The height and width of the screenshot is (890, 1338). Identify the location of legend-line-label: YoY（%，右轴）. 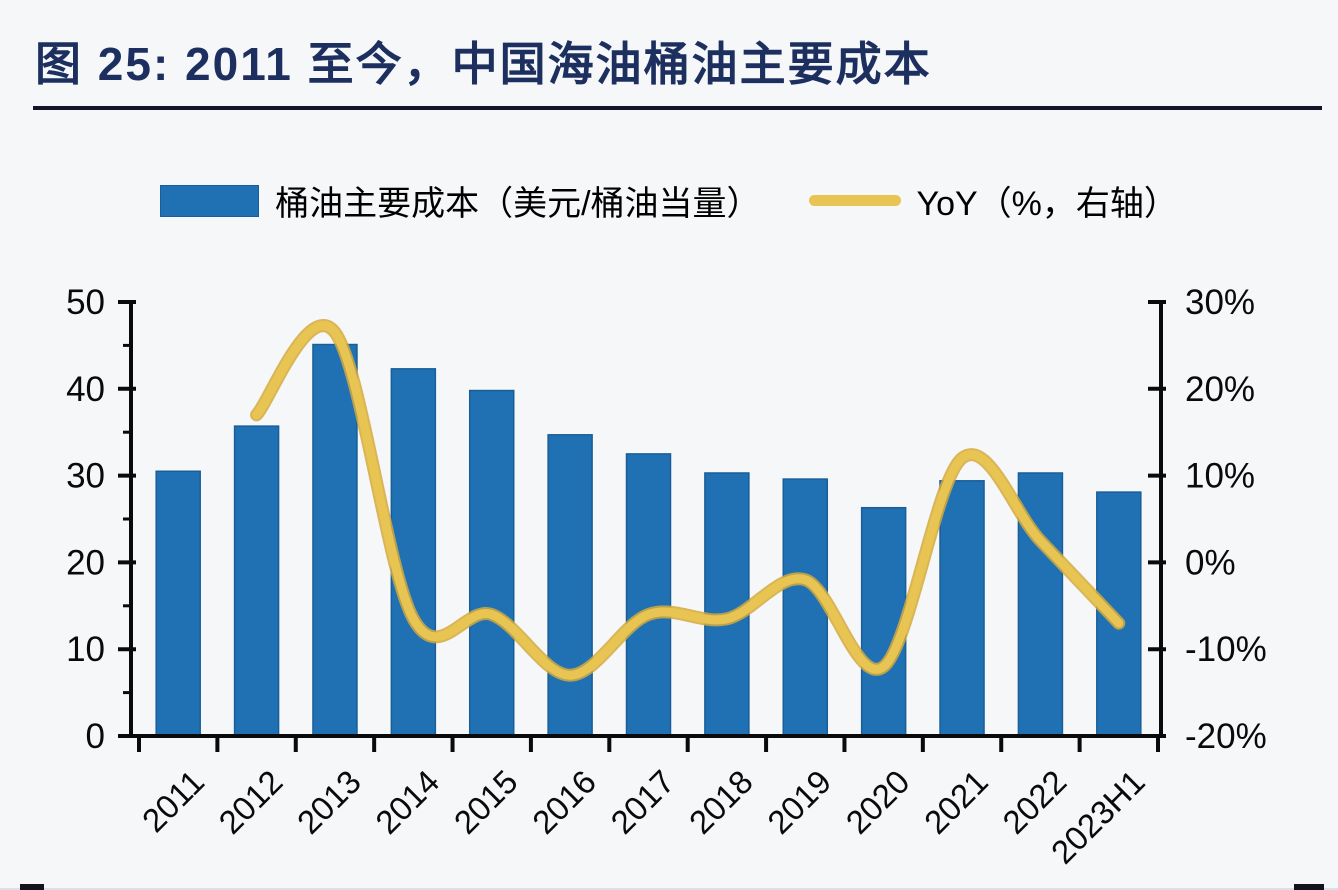
(1047, 204).